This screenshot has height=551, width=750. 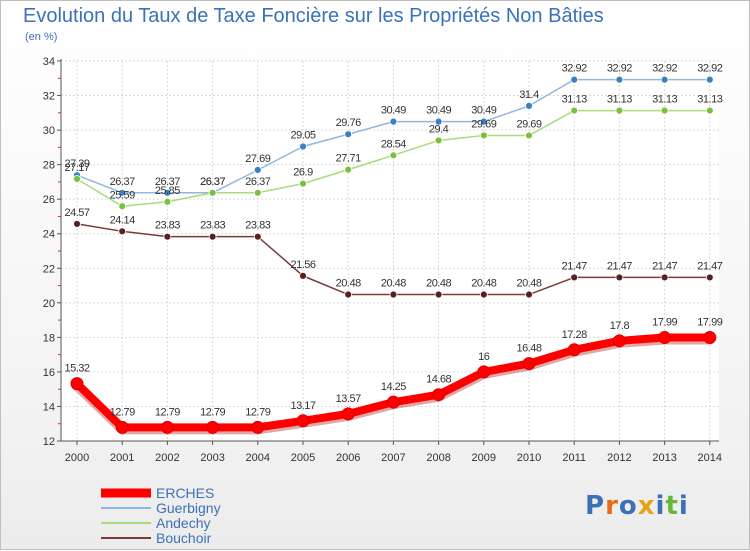 What do you see at coordinates (49, 166) in the screenshot?
I see `y-tick-label: 28` at bounding box center [49, 166].